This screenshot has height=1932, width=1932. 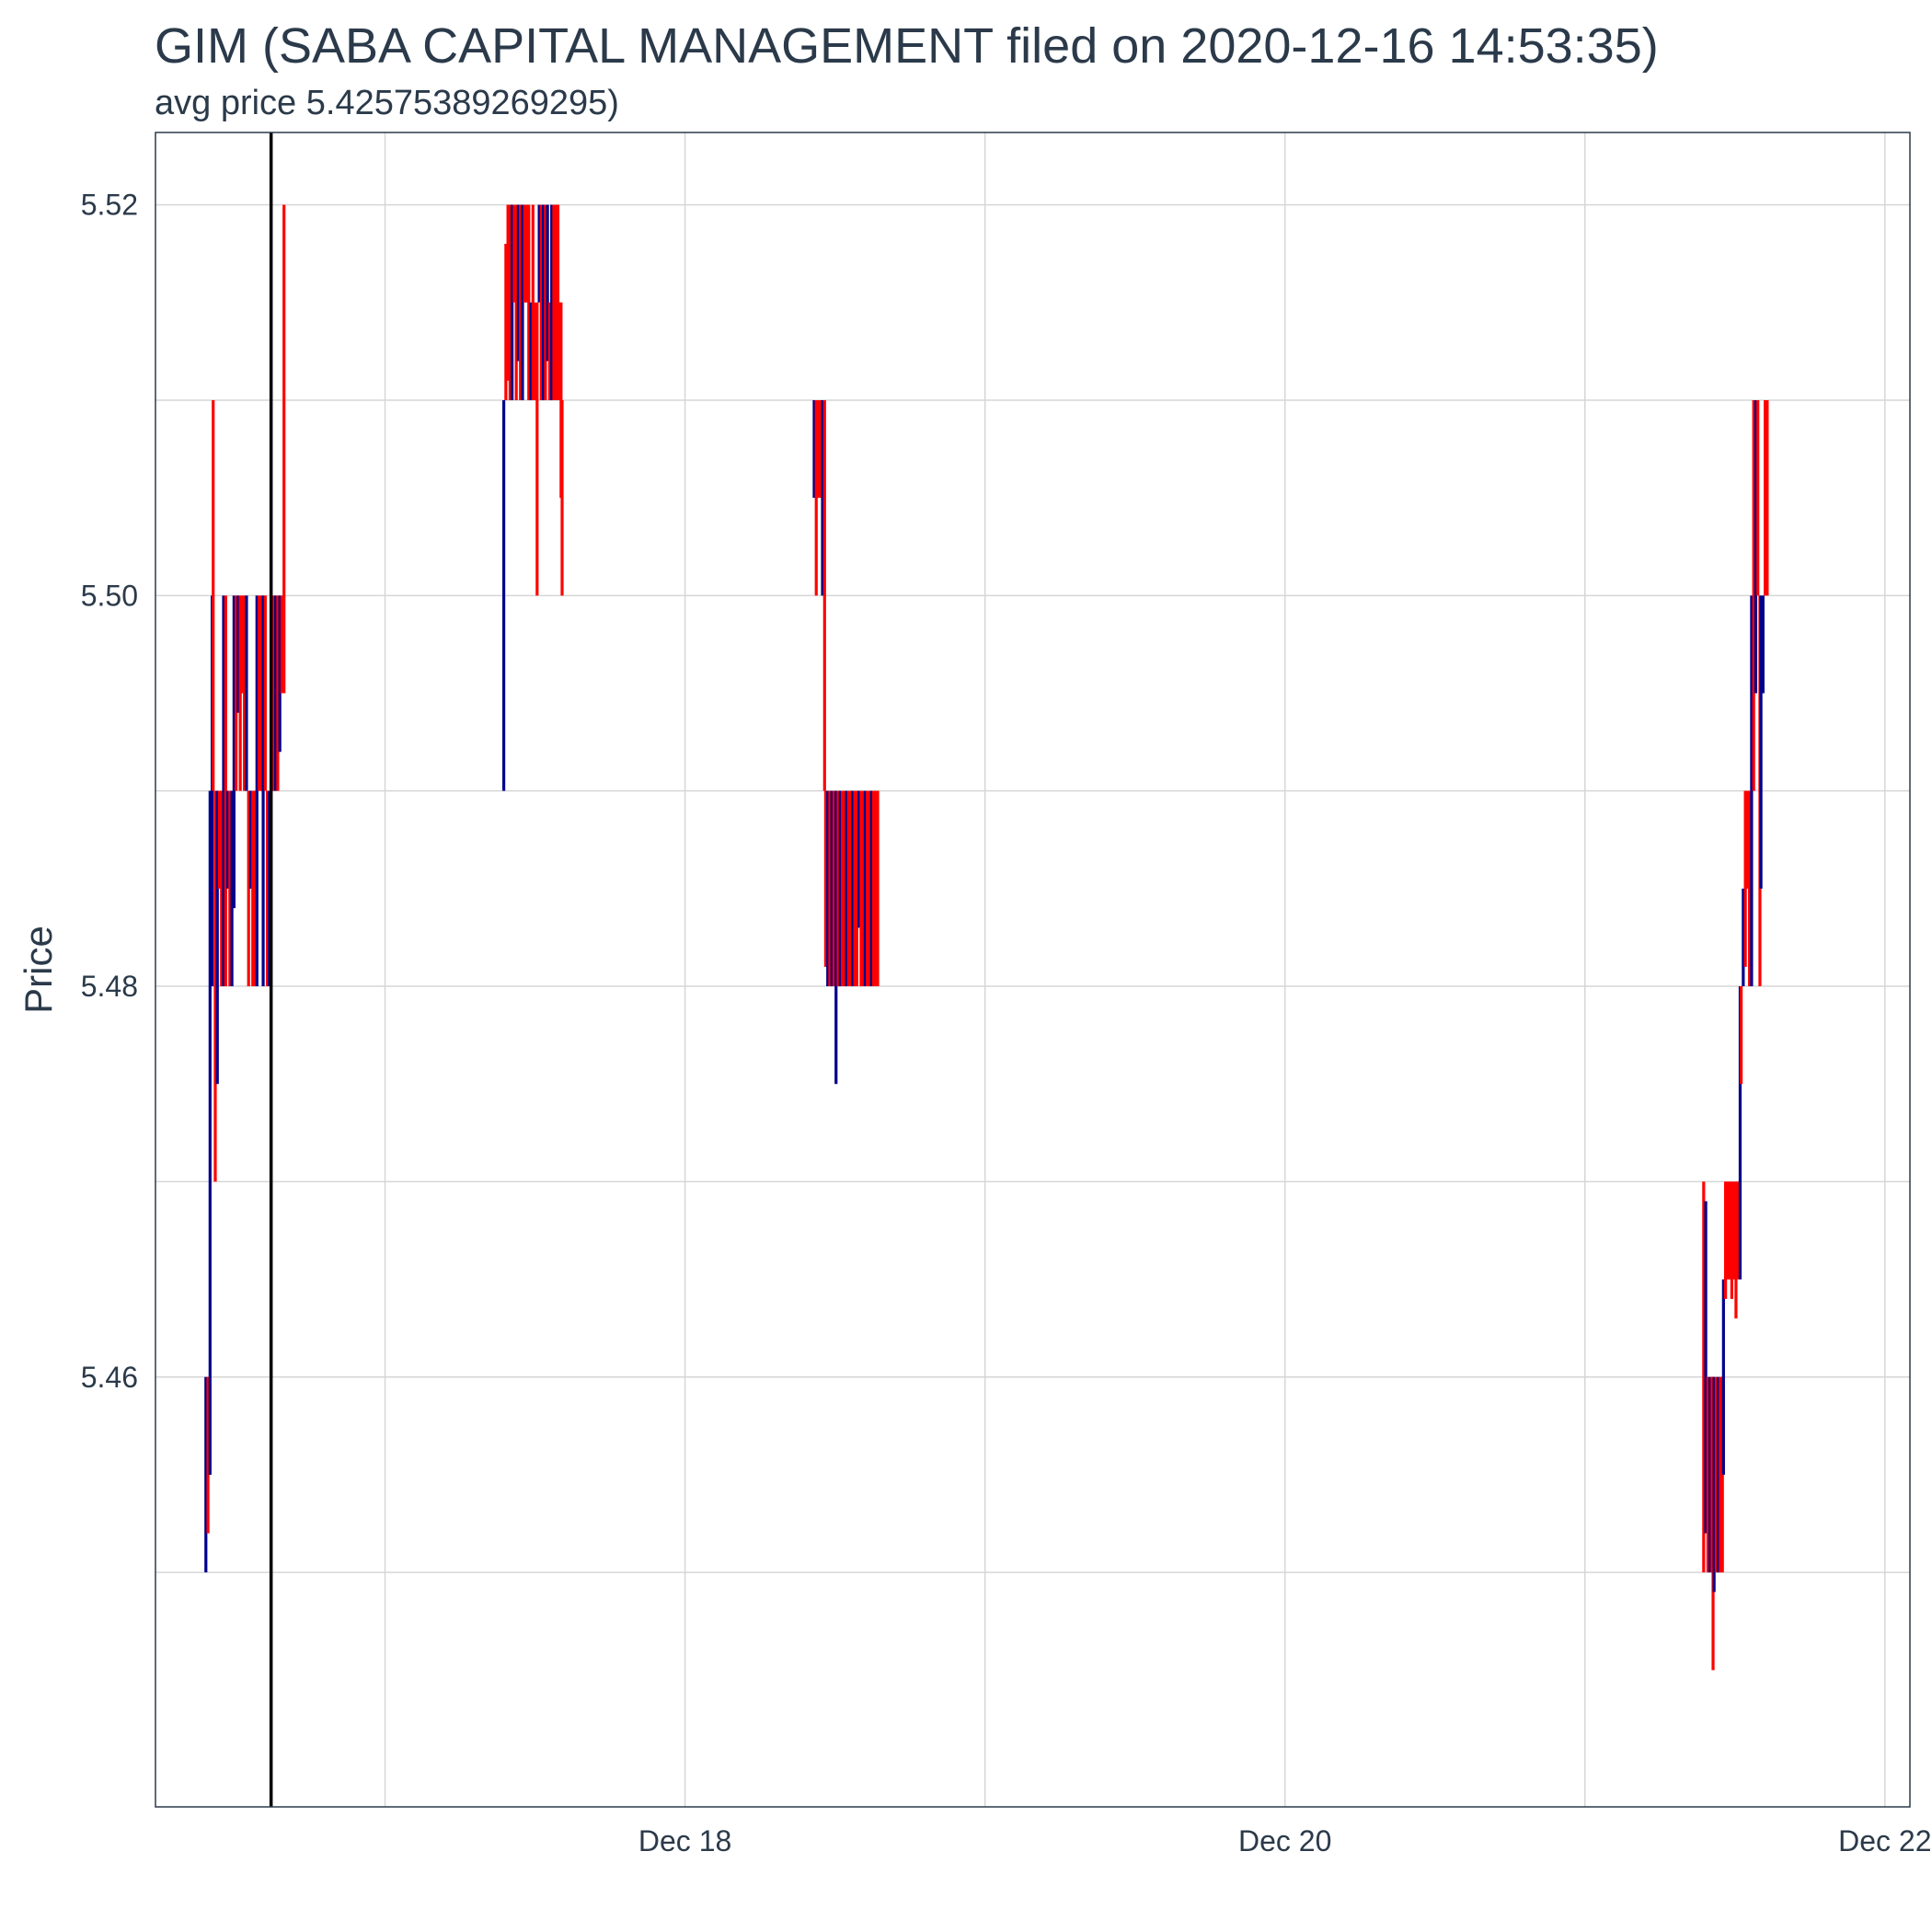 What do you see at coordinates (109, 791) in the screenshot?
I see `y-axis-ticks: 5.46 5.48 5.50 5.52` at bounding box center [109, 791].